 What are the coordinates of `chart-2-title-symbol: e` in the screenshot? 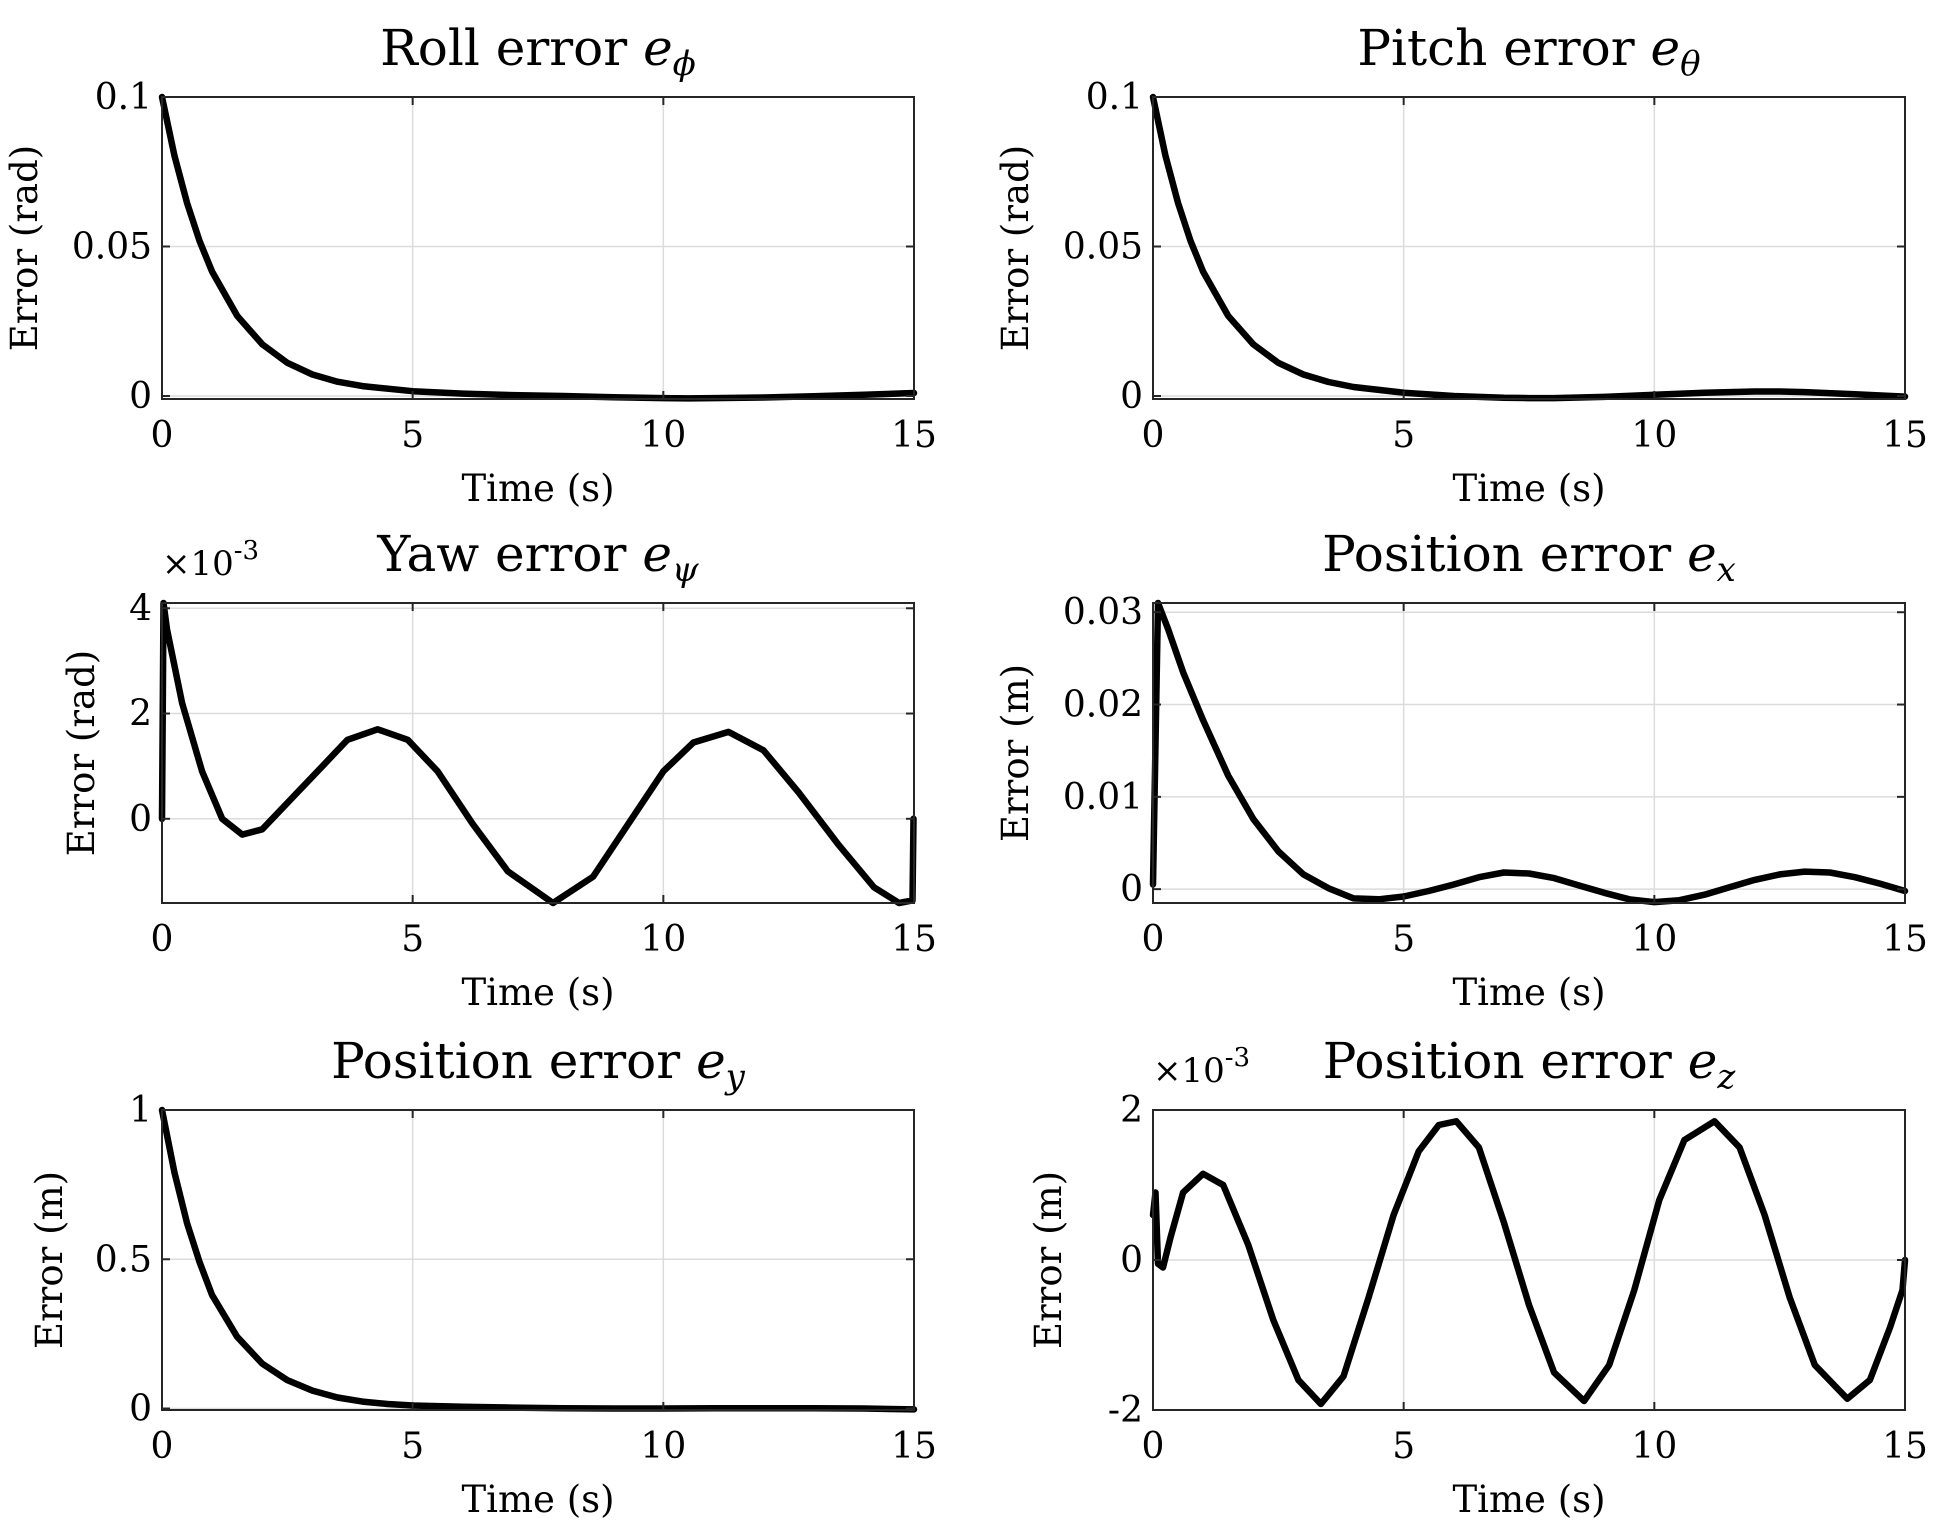 It's located at (1666, 48).